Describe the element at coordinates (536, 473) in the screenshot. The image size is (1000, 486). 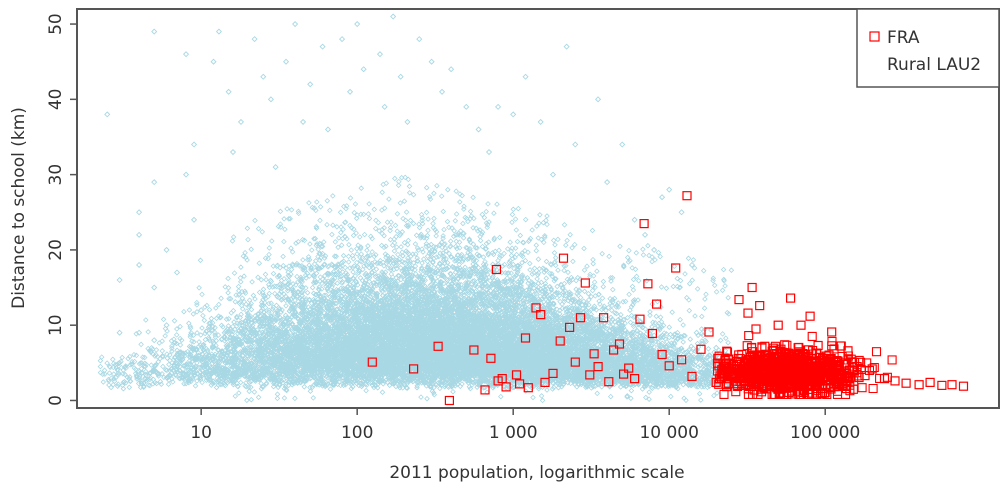
I see `x-axis-title: 2011 population, logarithmic scale` at that location.